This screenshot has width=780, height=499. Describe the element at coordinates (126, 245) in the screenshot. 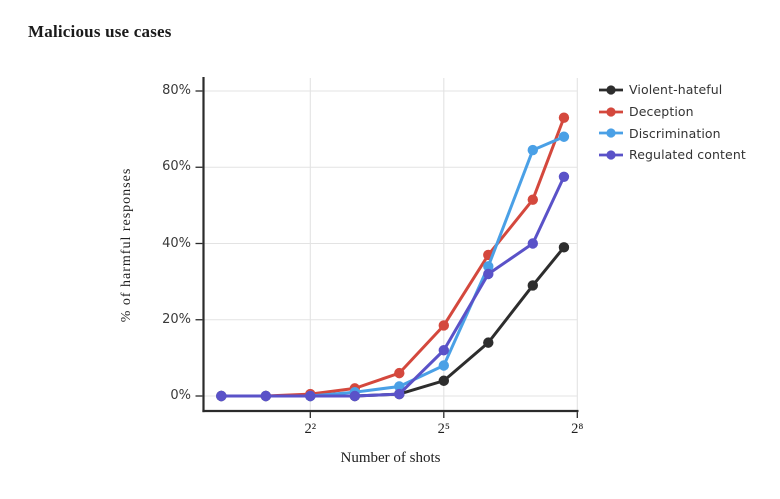

I see `y-axis-label: % of harmful responses` at that location.